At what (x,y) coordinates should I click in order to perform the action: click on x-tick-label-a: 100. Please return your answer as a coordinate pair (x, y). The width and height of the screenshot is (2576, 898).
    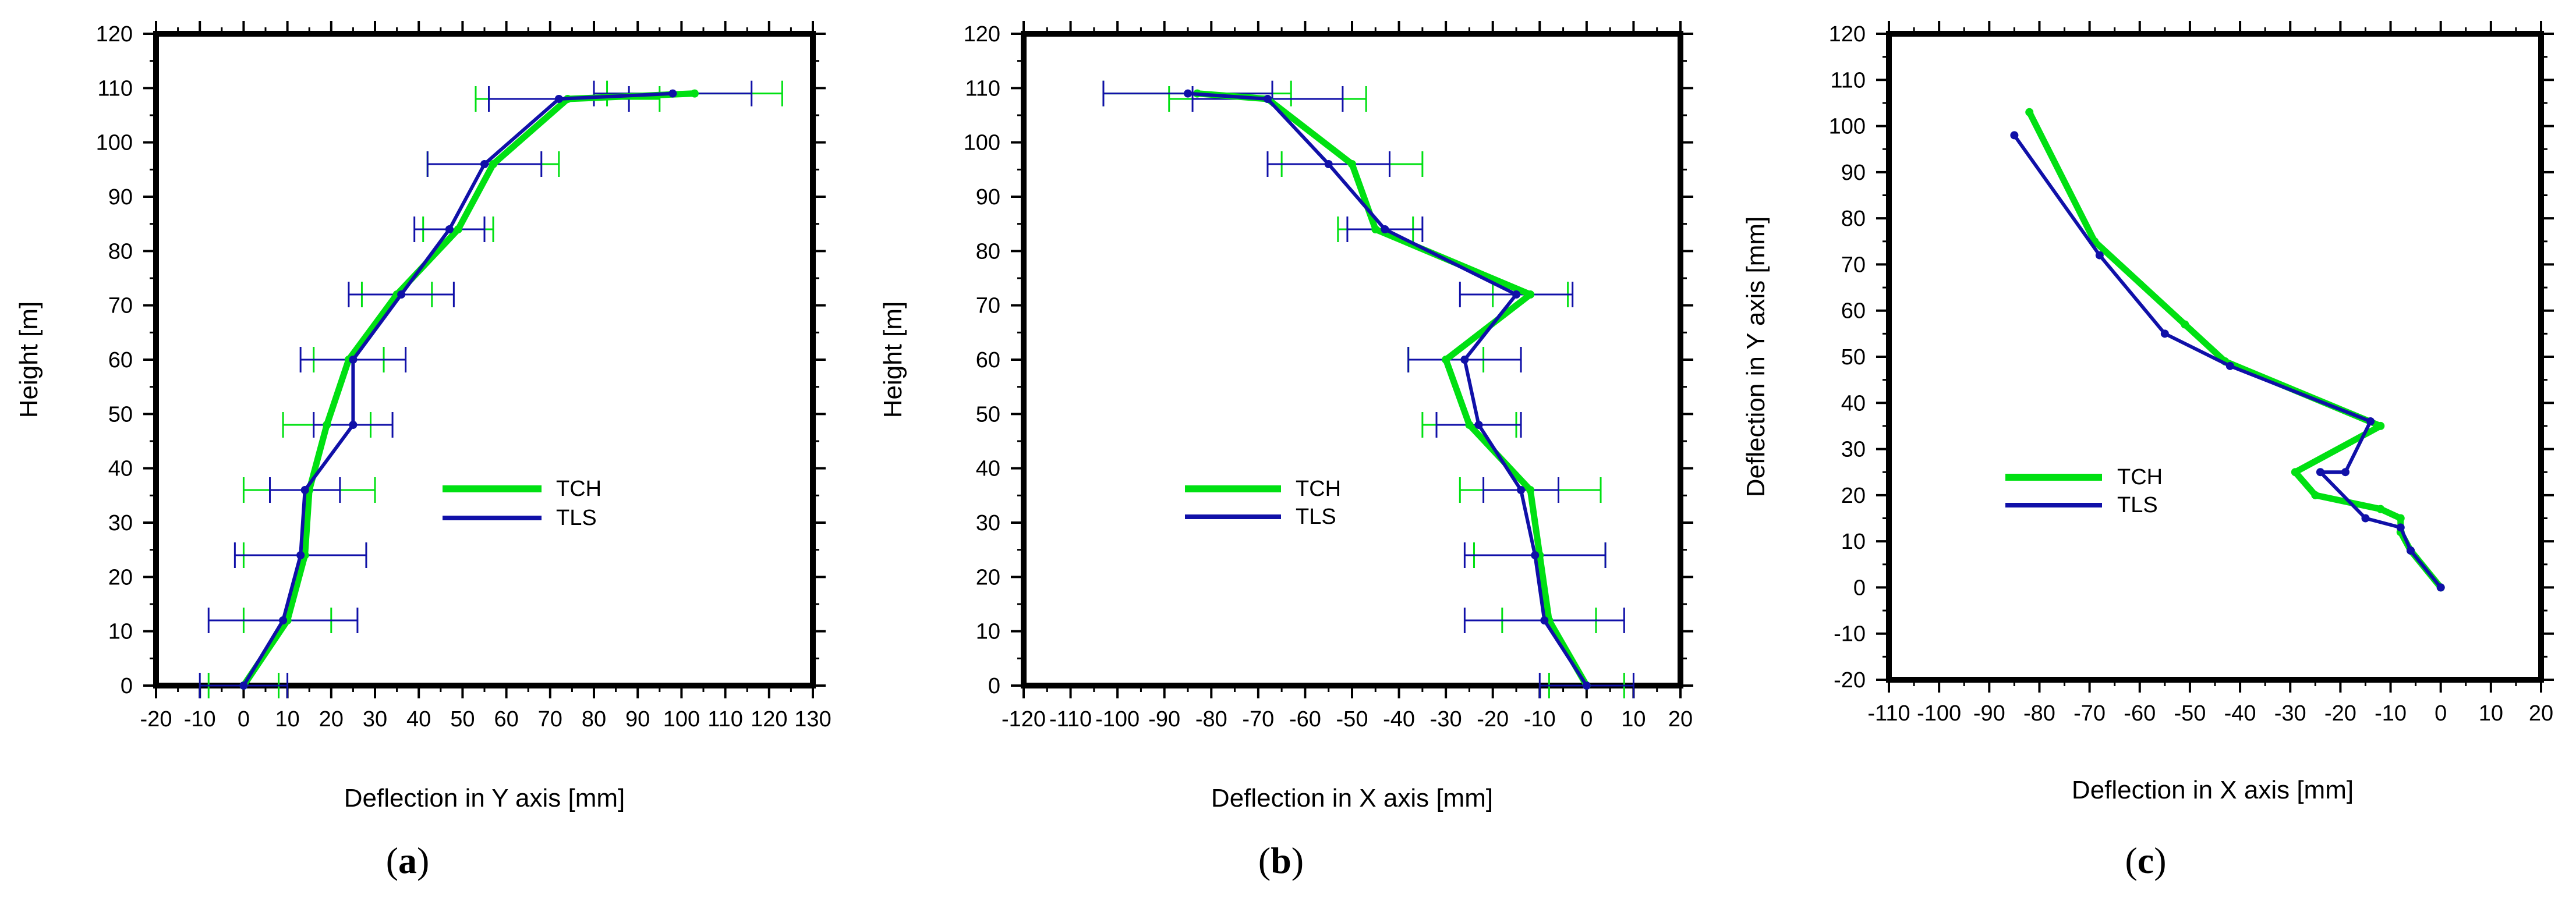
    Looking at the image, I should click on (681, 719).